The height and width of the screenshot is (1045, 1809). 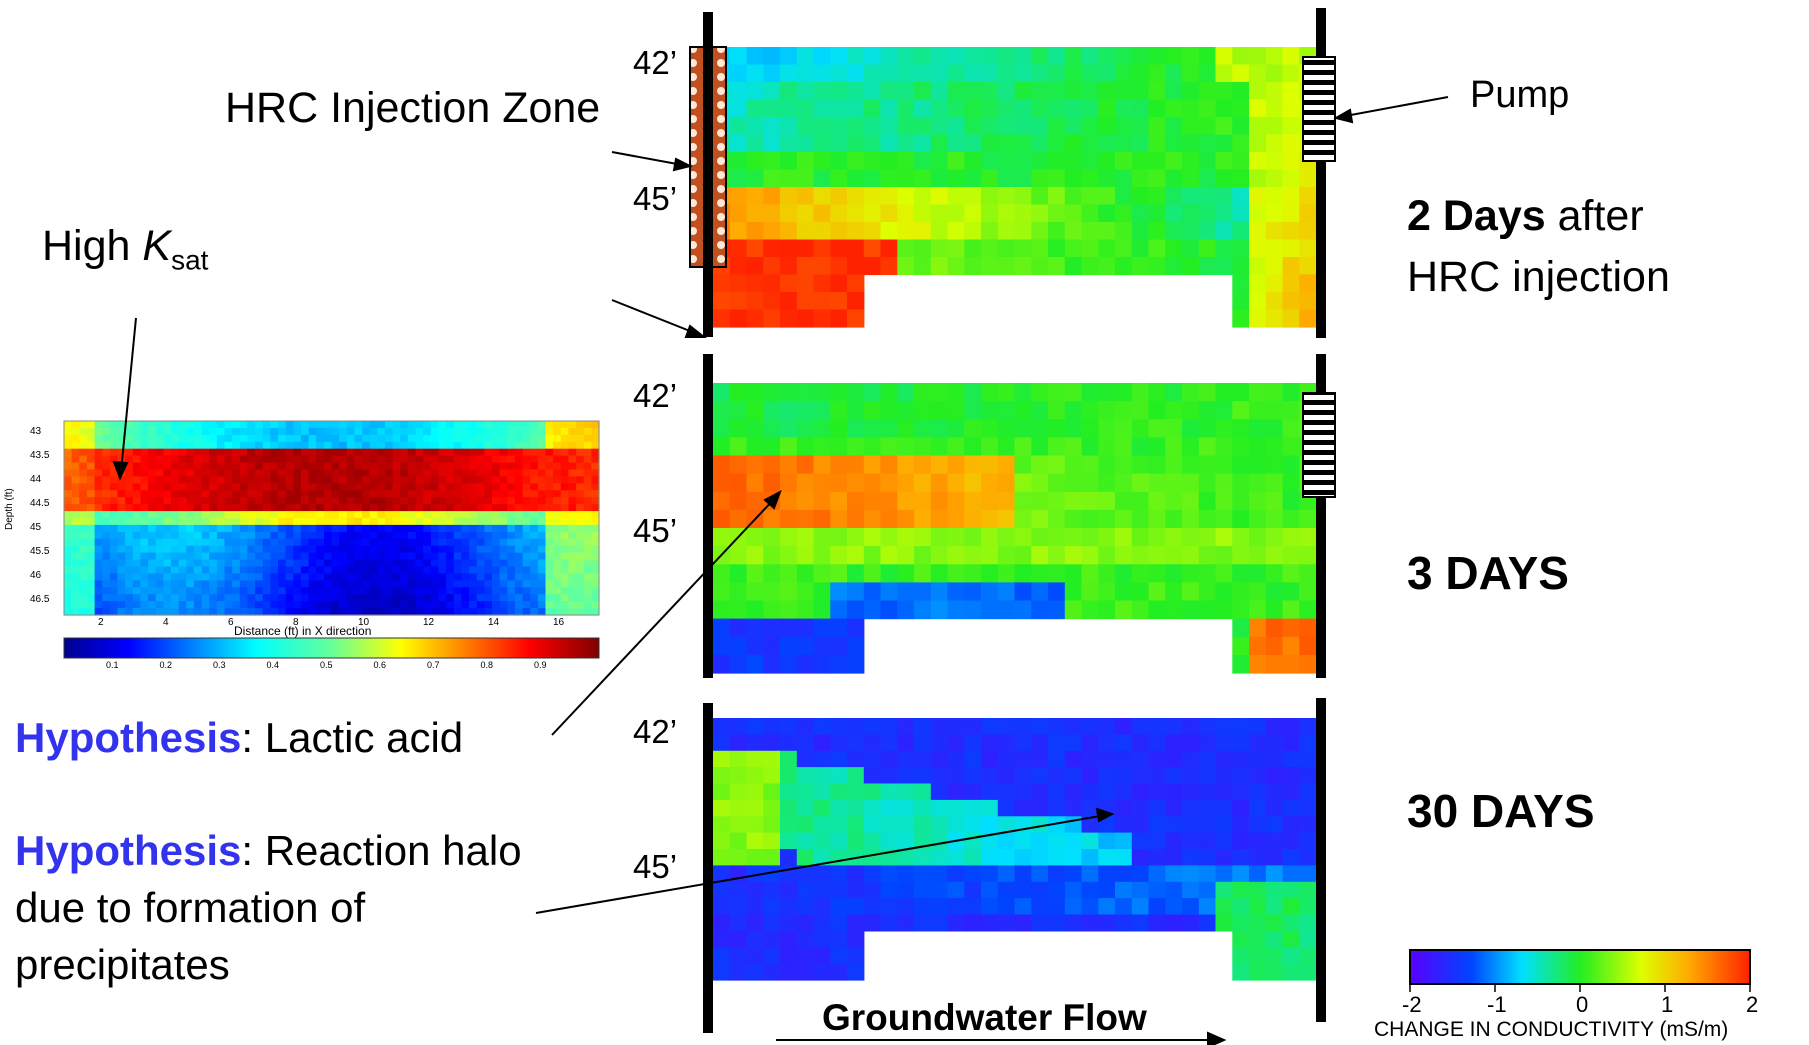 What do you see at coordinates (332, 518) in the screenshot?
I see `ksat-heatmap` at bounding box center [332, 518].